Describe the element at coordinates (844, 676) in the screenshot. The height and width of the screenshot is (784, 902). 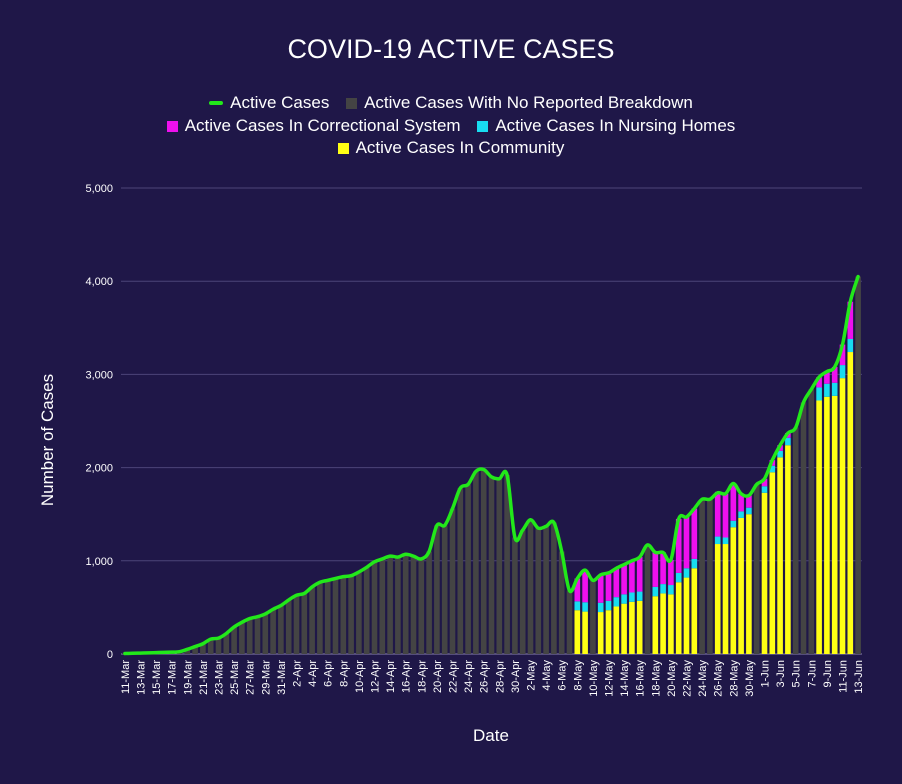
I see `x-tick-label: 11-Jun` at that location.